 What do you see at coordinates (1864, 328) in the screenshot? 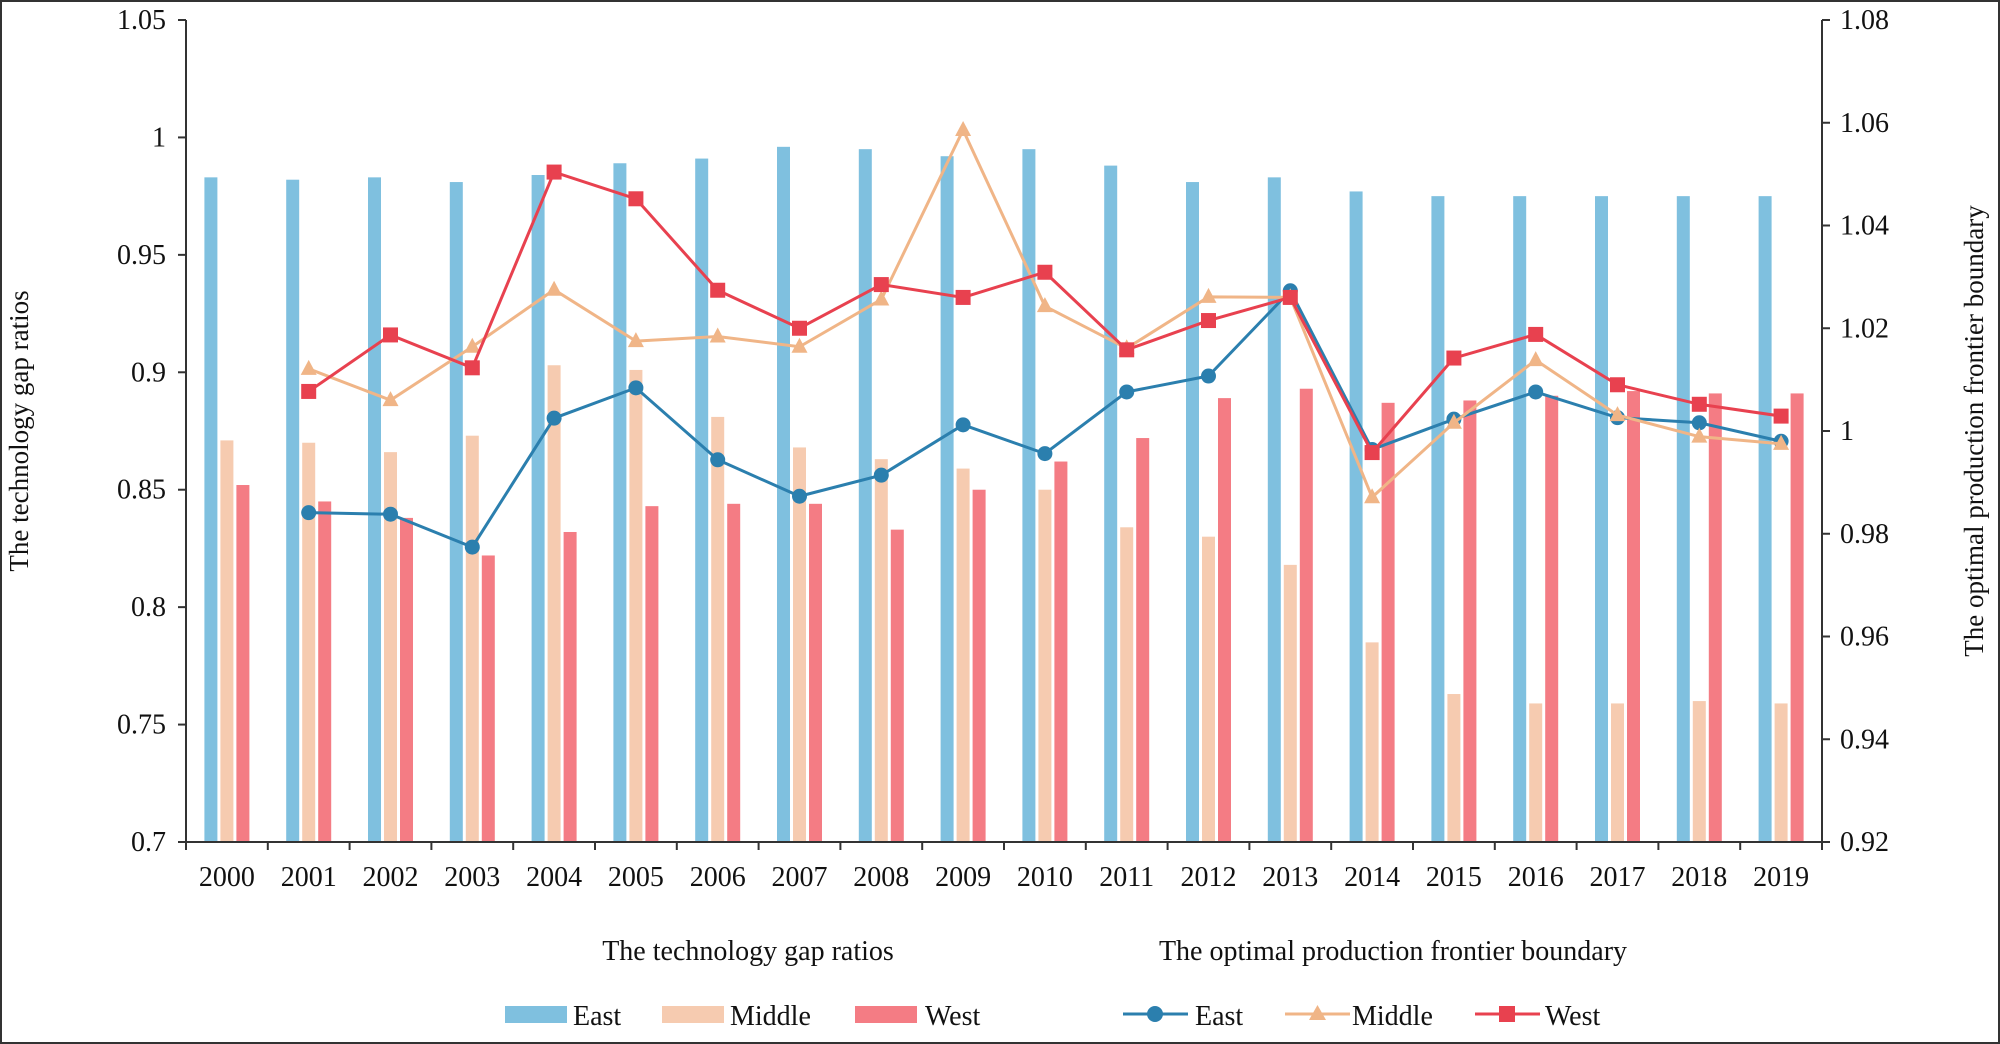
I see `right-tick-label: 1.02` at bounding box center [1864, 328].